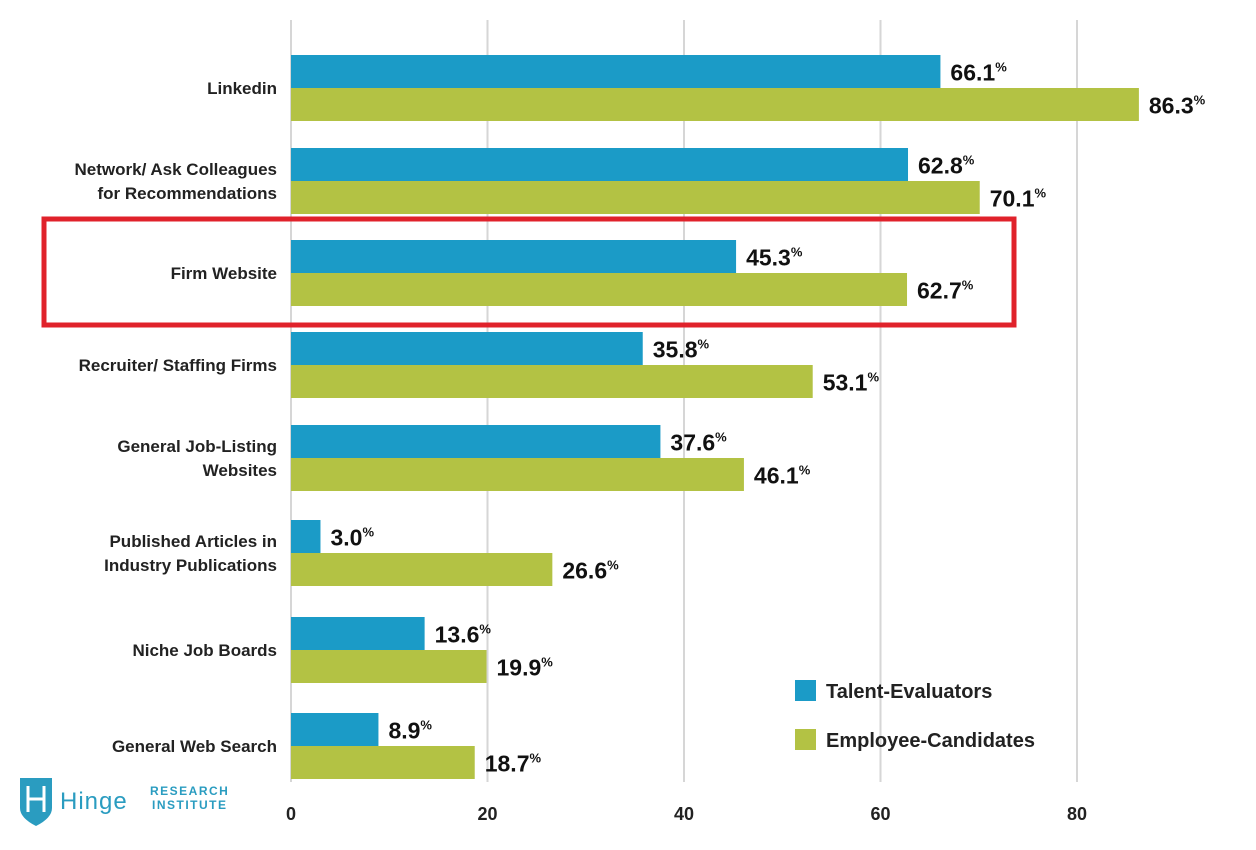 The width and height of the screenshot is (1256, 850). I want to click on data-label: 53.1%, so click(851, 383).